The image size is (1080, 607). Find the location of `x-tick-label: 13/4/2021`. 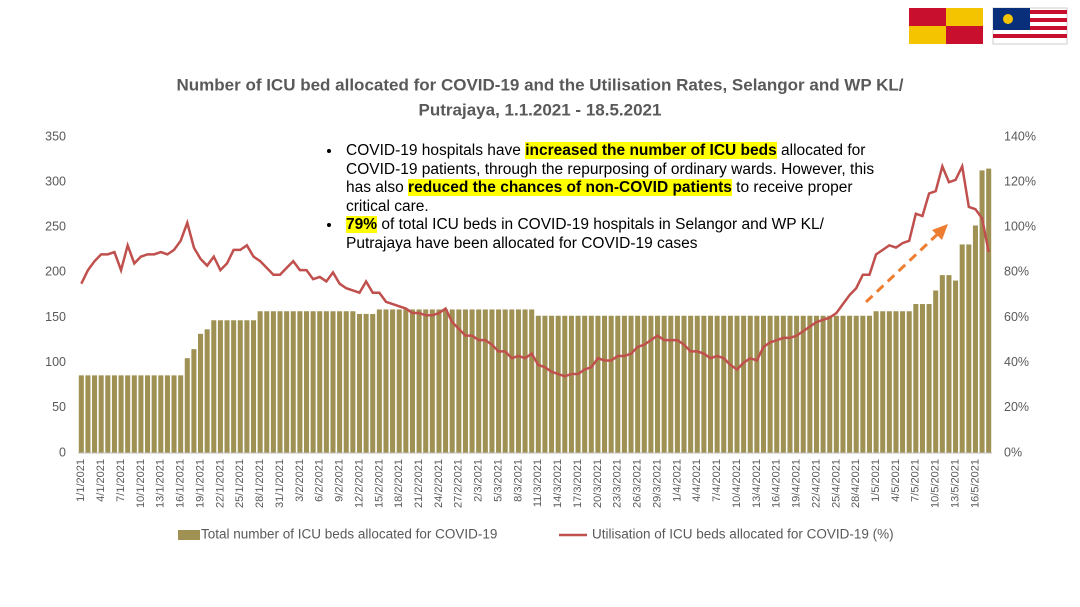

x-tick-label: 13/4/2021 is located at coordinates (757, 483).